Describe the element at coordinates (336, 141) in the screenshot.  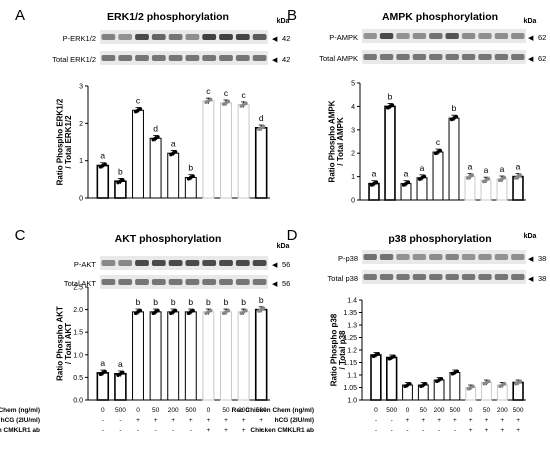
I see `y-axis-label: Ratio Phospho AMPK/ Total AMPK` at that location.